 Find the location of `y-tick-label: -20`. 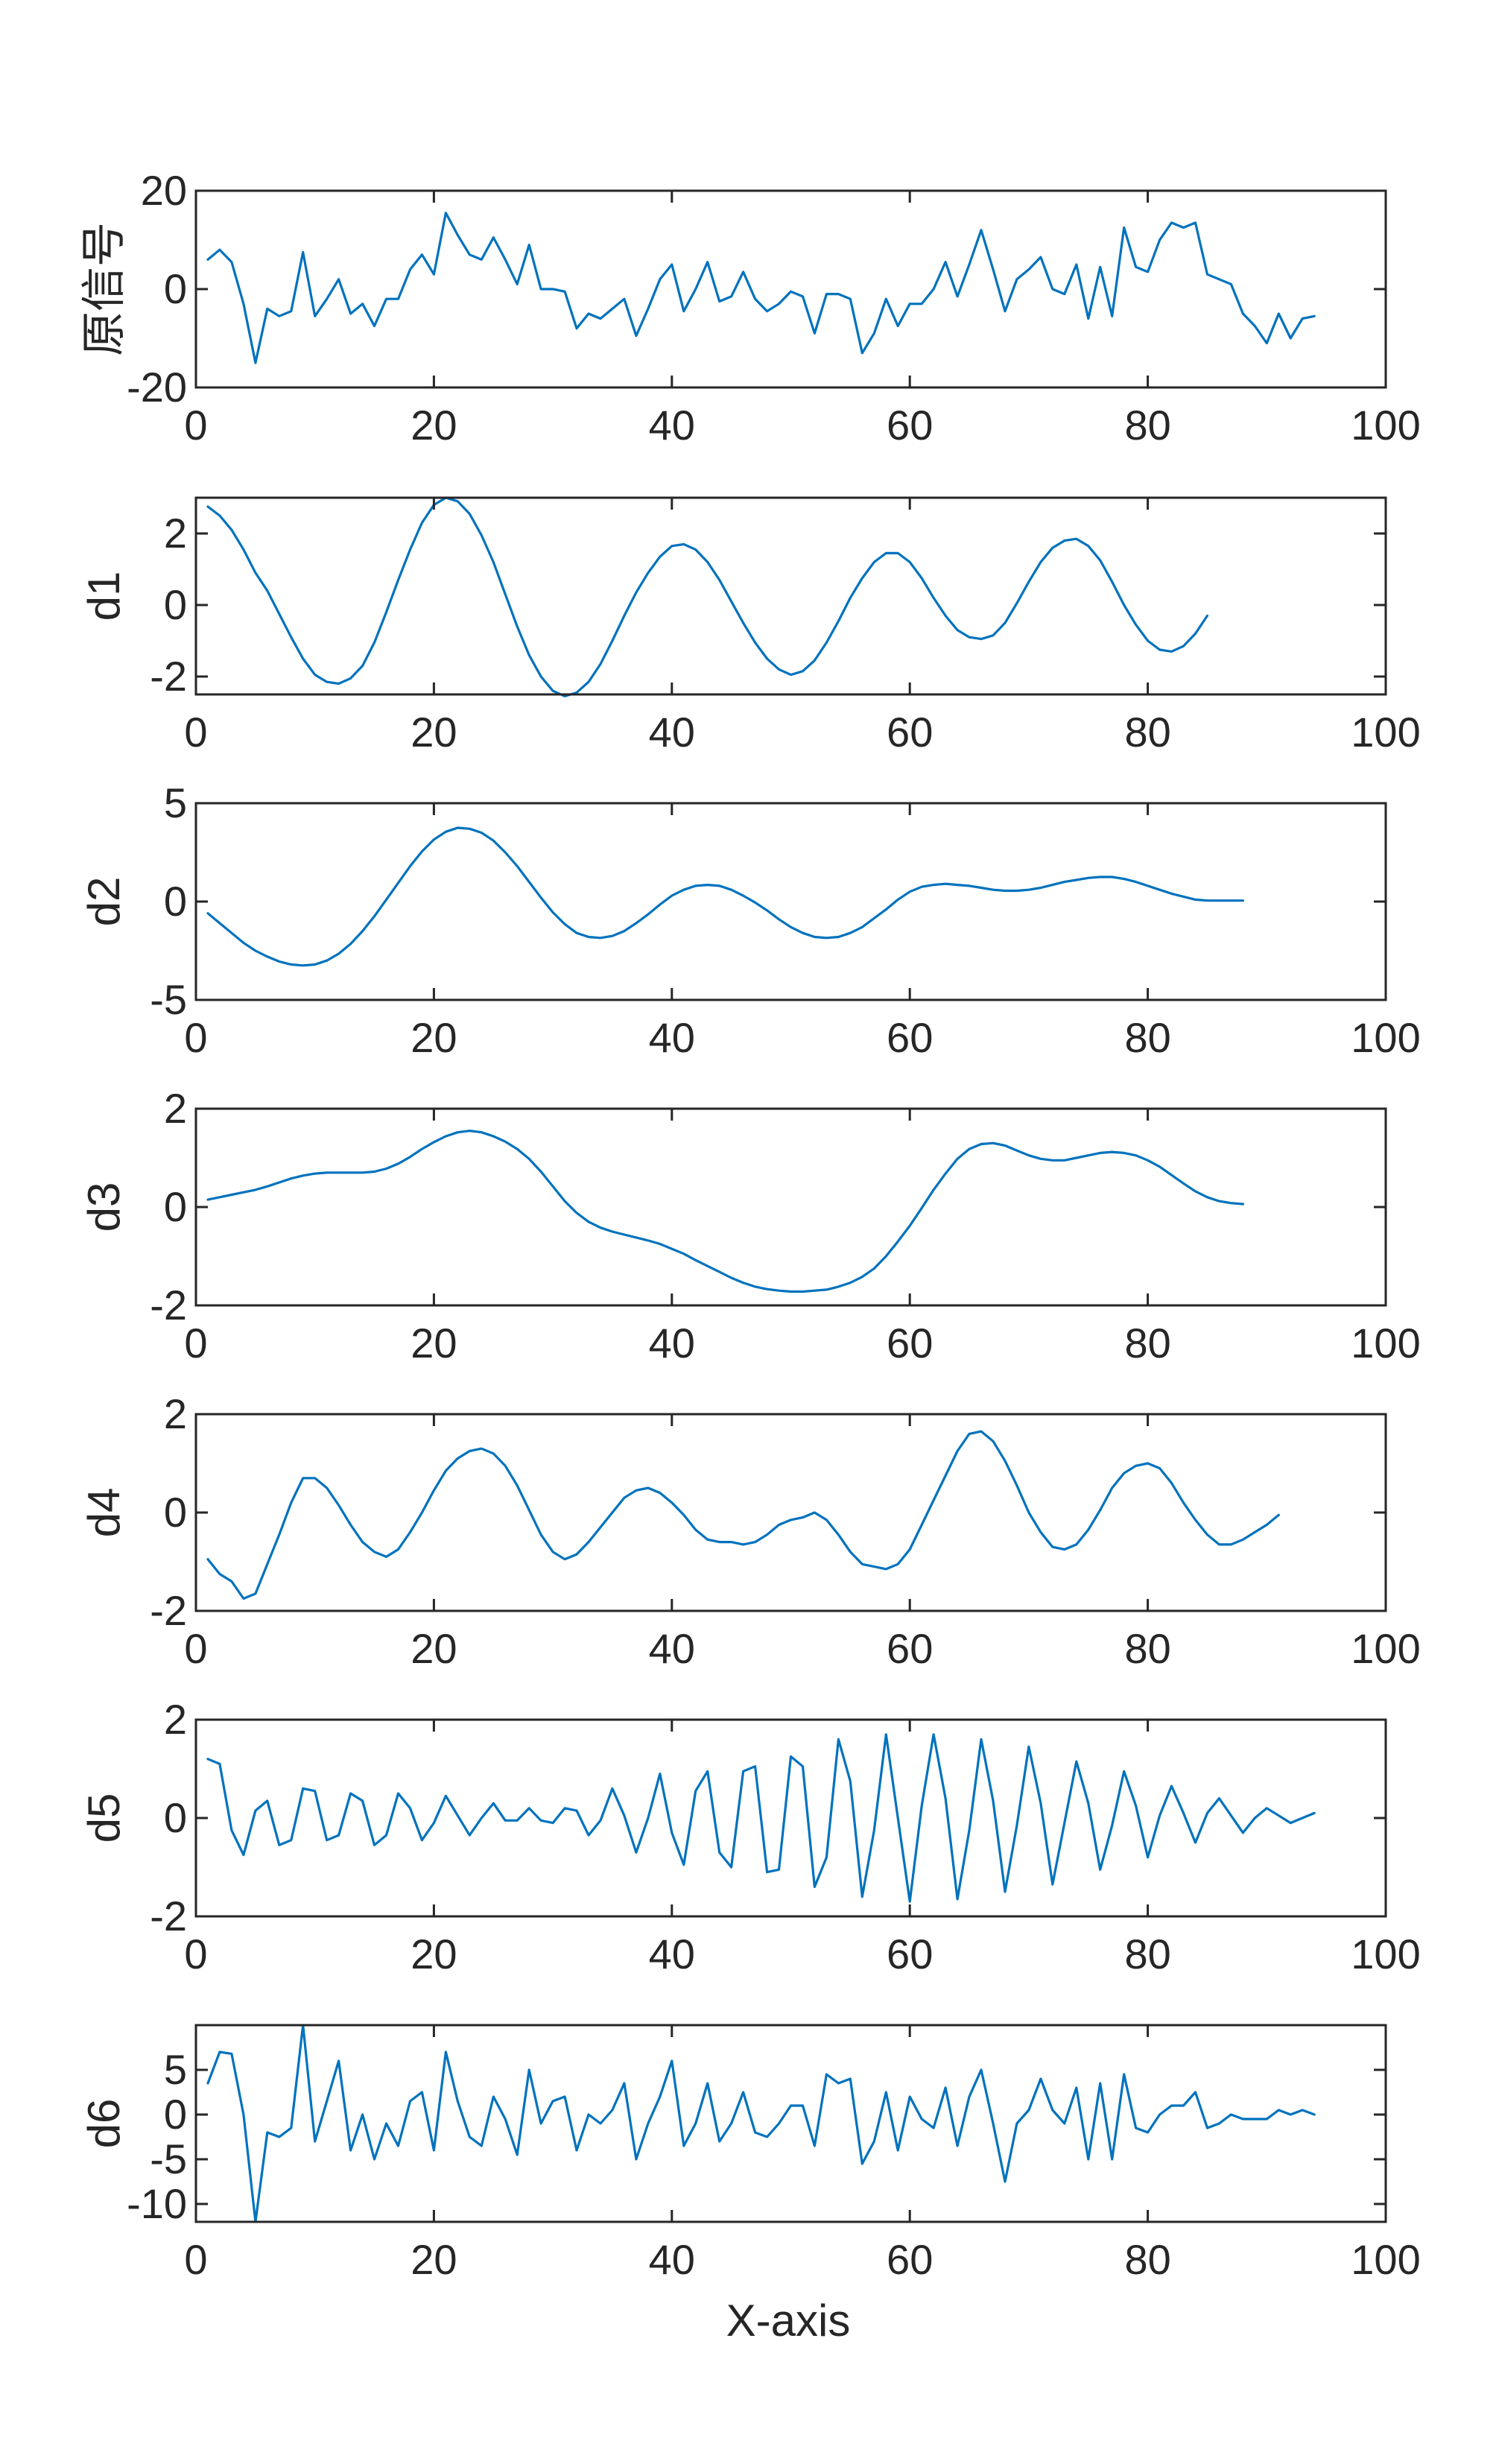

y-tick-label: -20 is located at coordinates (157, 387).